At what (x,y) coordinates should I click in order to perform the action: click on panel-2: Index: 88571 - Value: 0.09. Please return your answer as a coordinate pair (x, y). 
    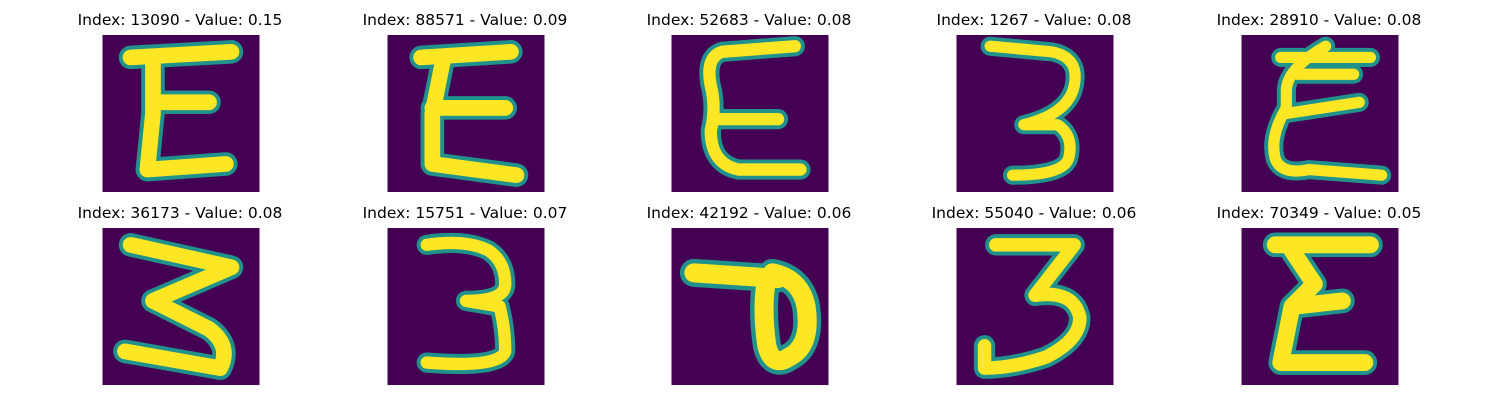
    Looking at the image, I should click on (465, 96).